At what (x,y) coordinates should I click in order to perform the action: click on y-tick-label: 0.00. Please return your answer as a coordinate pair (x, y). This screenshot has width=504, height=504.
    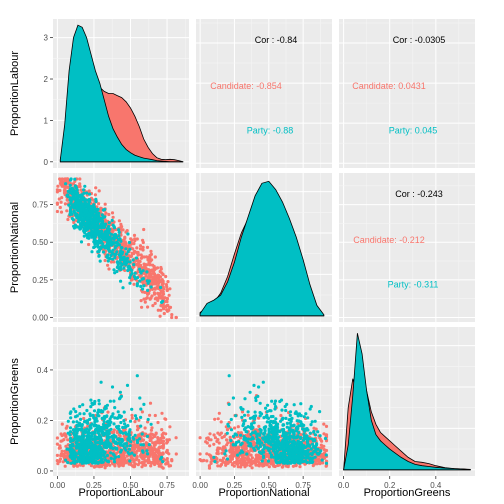
    Looking at the image, I should click on (40, 317).